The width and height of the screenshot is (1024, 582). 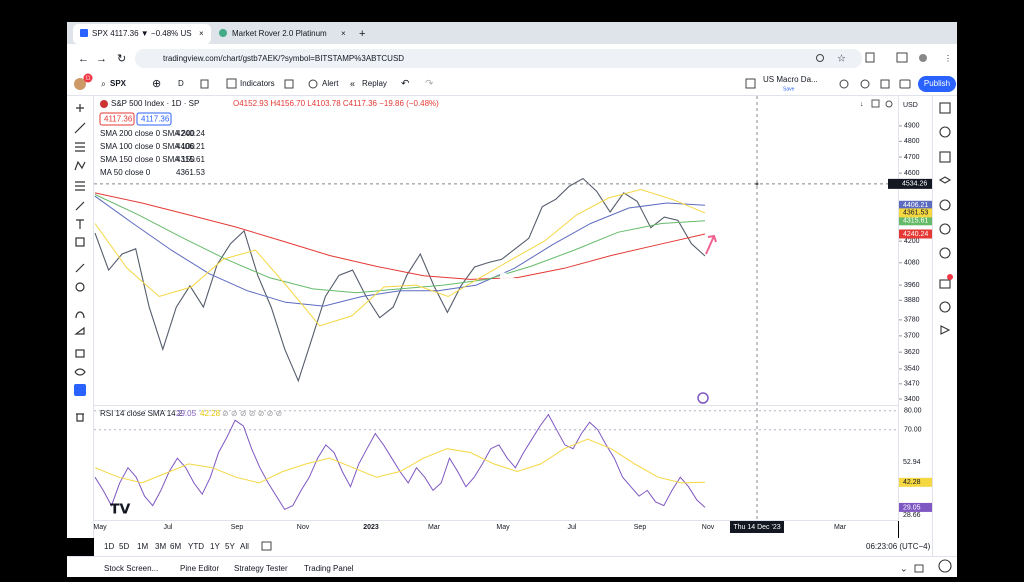 What do you see at coordinates (80, 108) in the screenshot?
I see `crosshair-tool` at bounding box center [80, 108].